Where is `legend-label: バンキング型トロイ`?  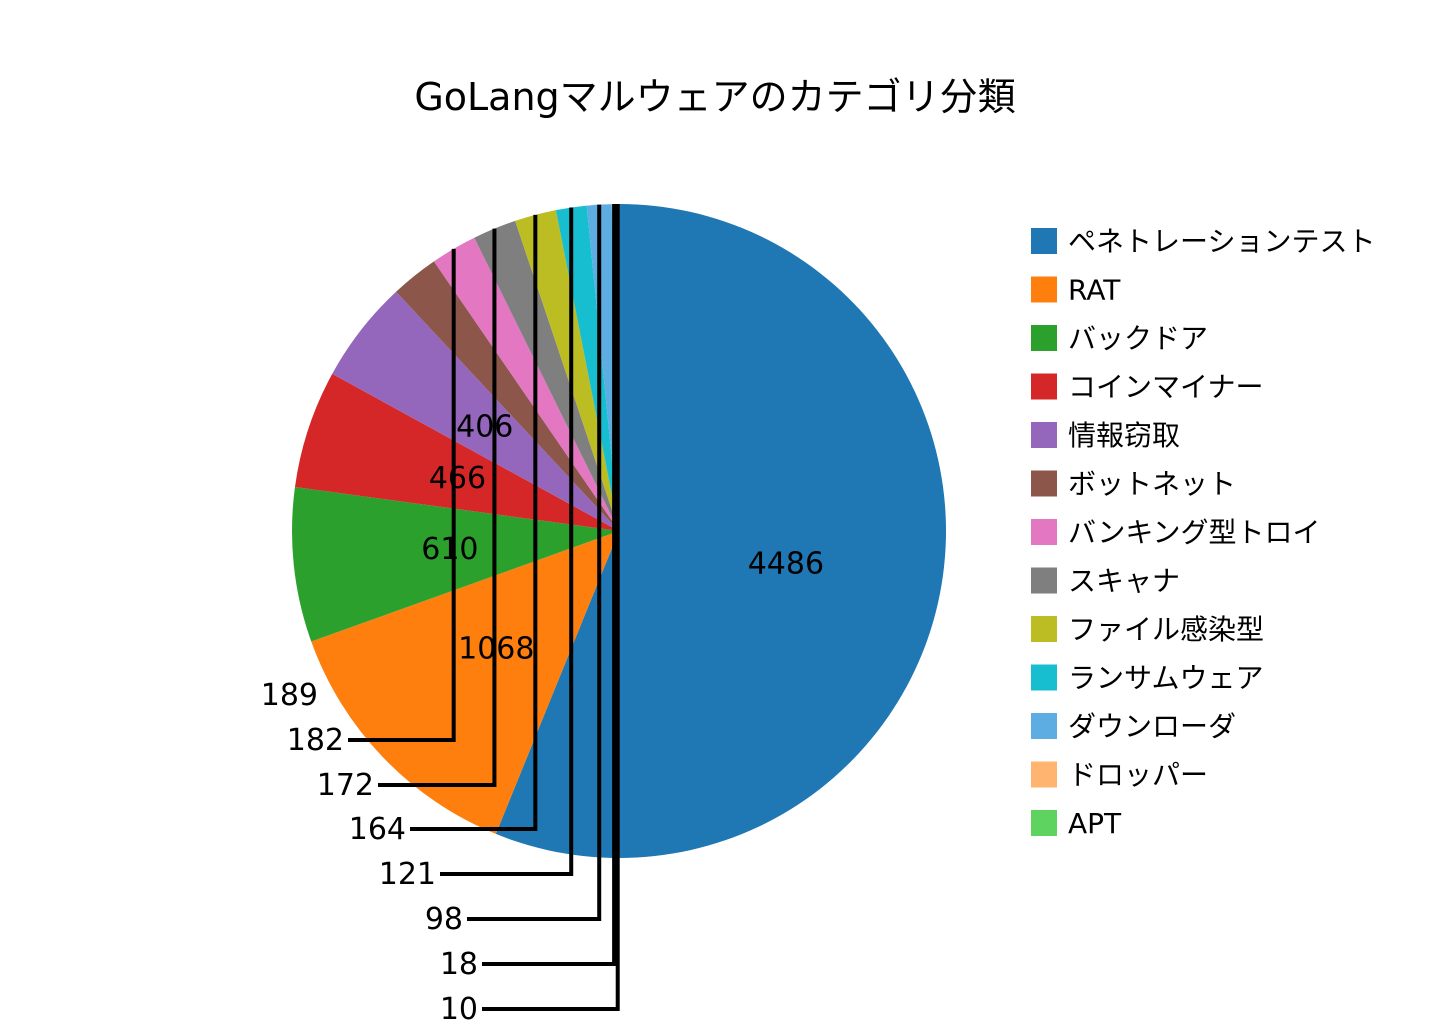
legend-label: バンキング型トロイ is located at coordinates (1194, 532).